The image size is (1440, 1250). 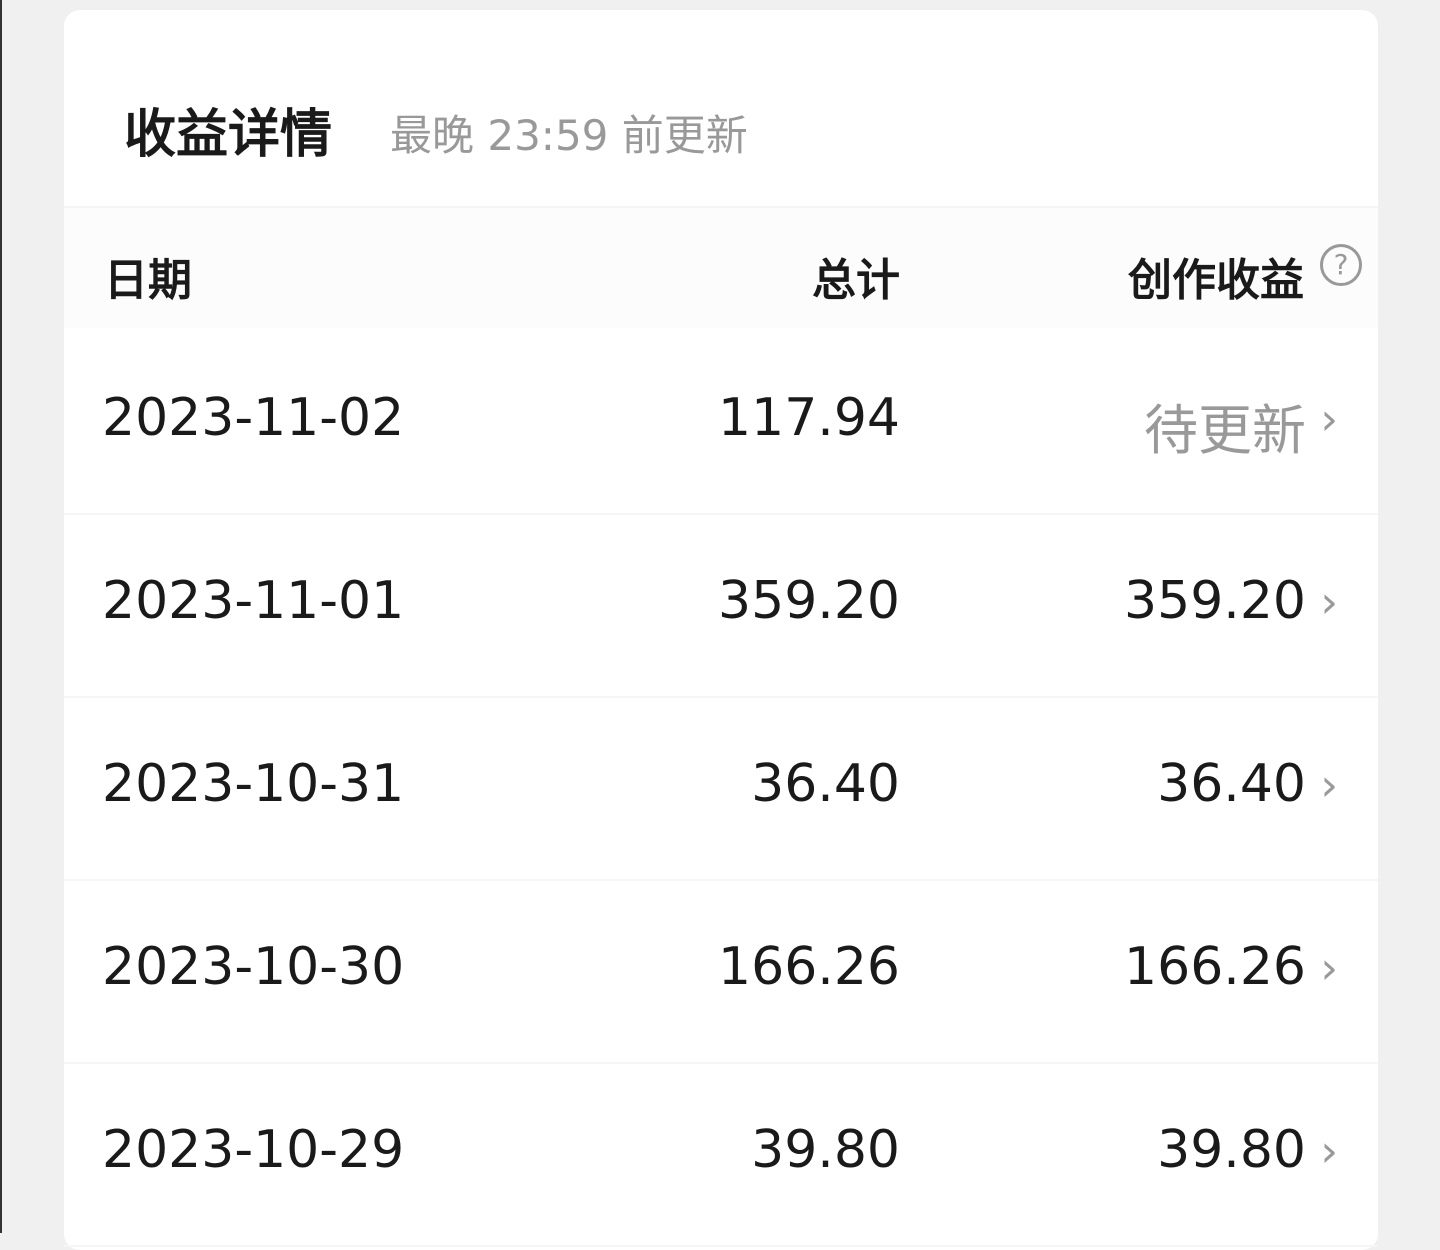 What do you see at coordinates (1, 616) in the screenshot?
I see `window-edge` at bounding box center [1, 616].